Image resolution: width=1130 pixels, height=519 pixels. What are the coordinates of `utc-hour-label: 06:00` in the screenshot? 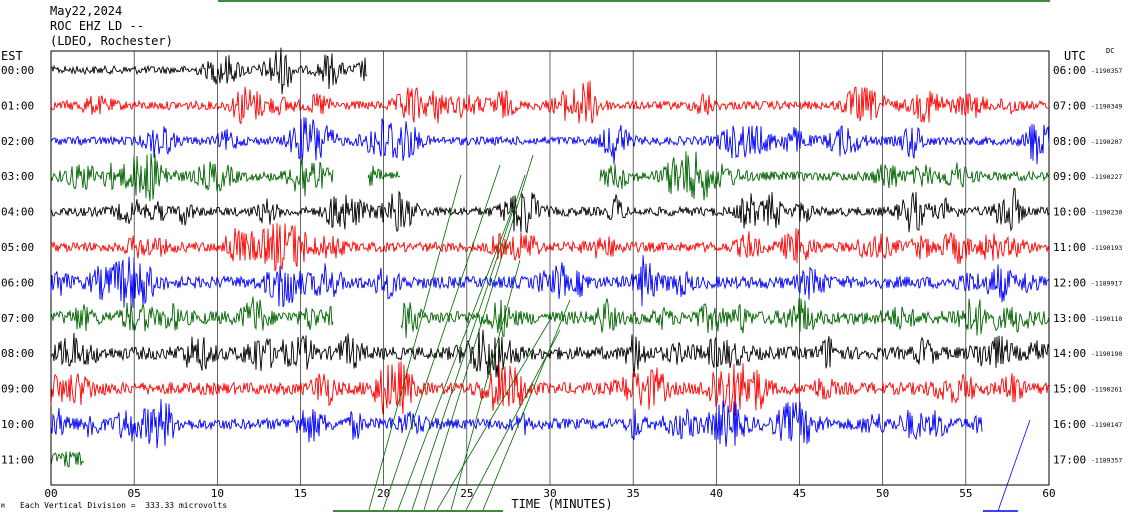 It's located at (1069, 70).